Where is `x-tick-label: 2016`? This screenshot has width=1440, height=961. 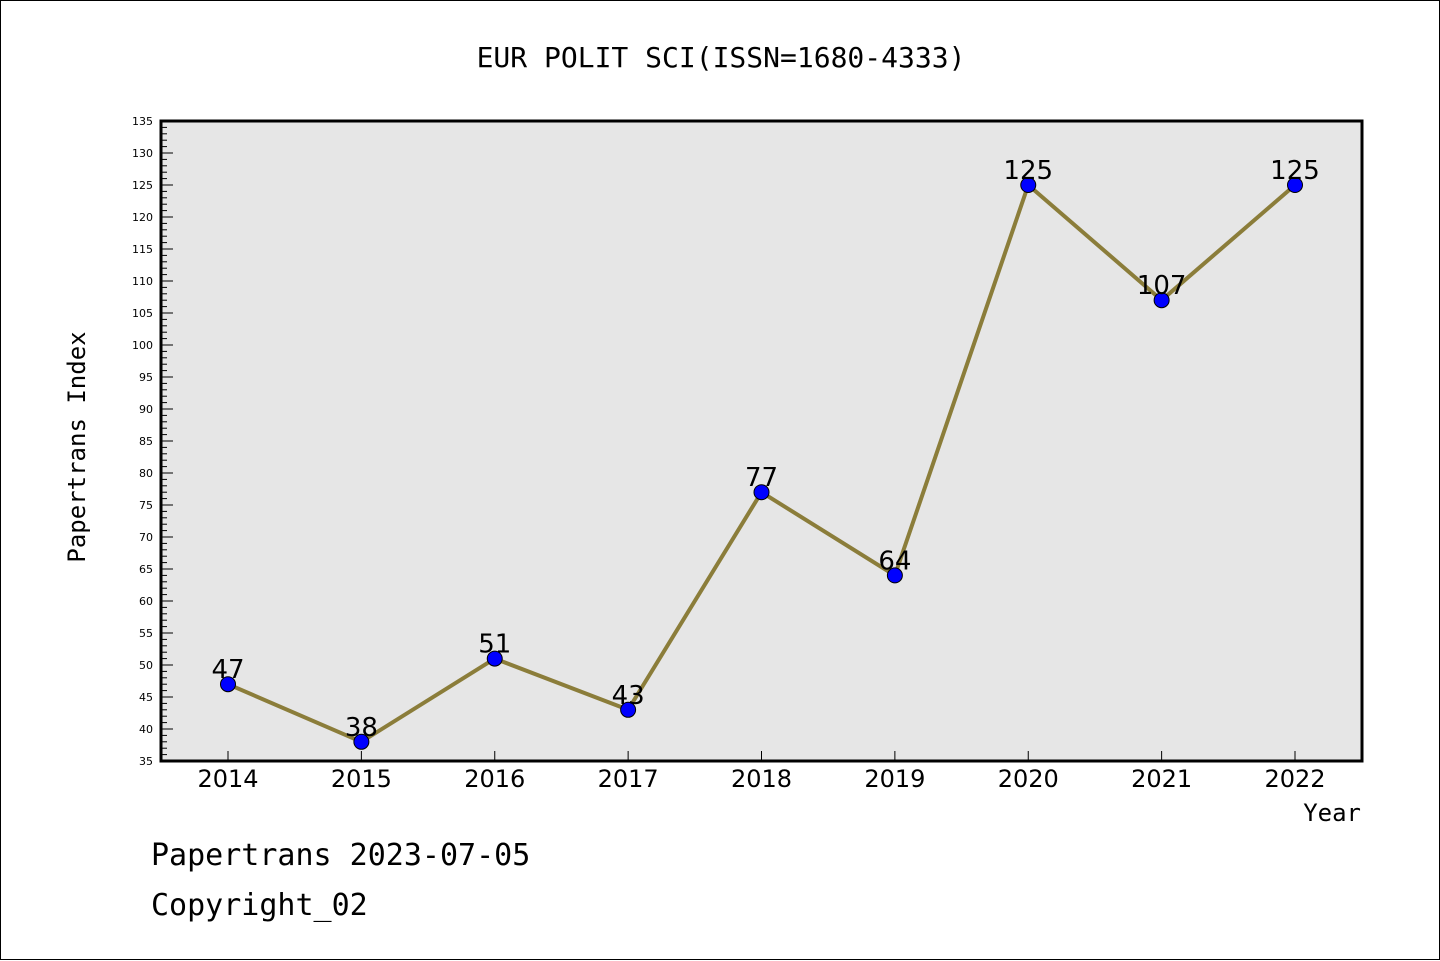 x-tick-label: 2016 is located at coordinates (494, 779).